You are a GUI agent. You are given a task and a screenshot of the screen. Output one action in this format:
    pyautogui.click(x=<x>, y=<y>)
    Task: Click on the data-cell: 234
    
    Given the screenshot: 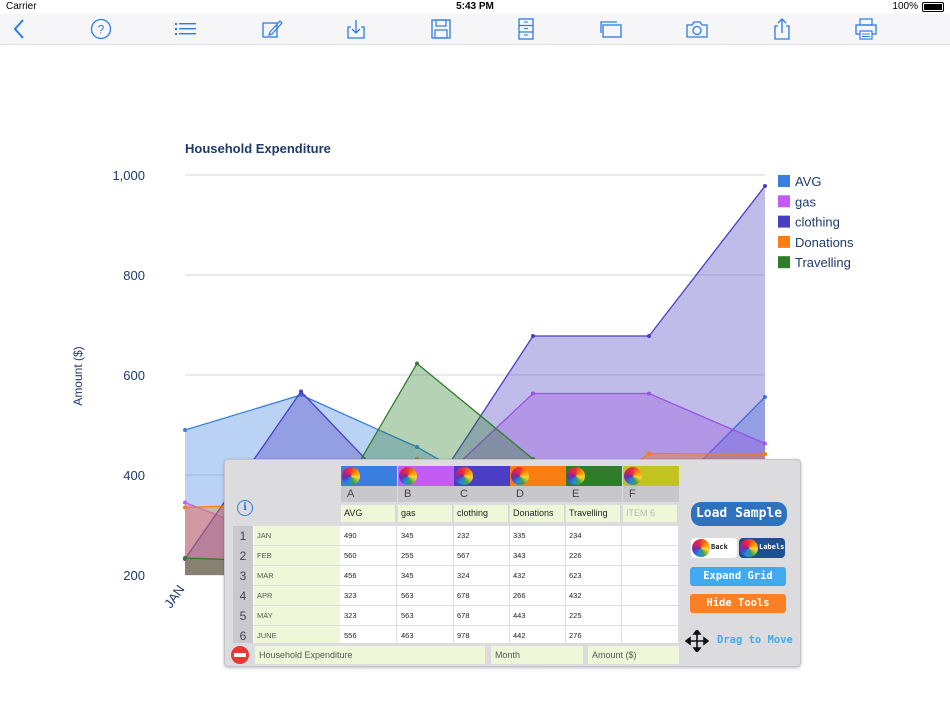 What is the action you would take?
    pyautogui.click(x=594, y=535)
    